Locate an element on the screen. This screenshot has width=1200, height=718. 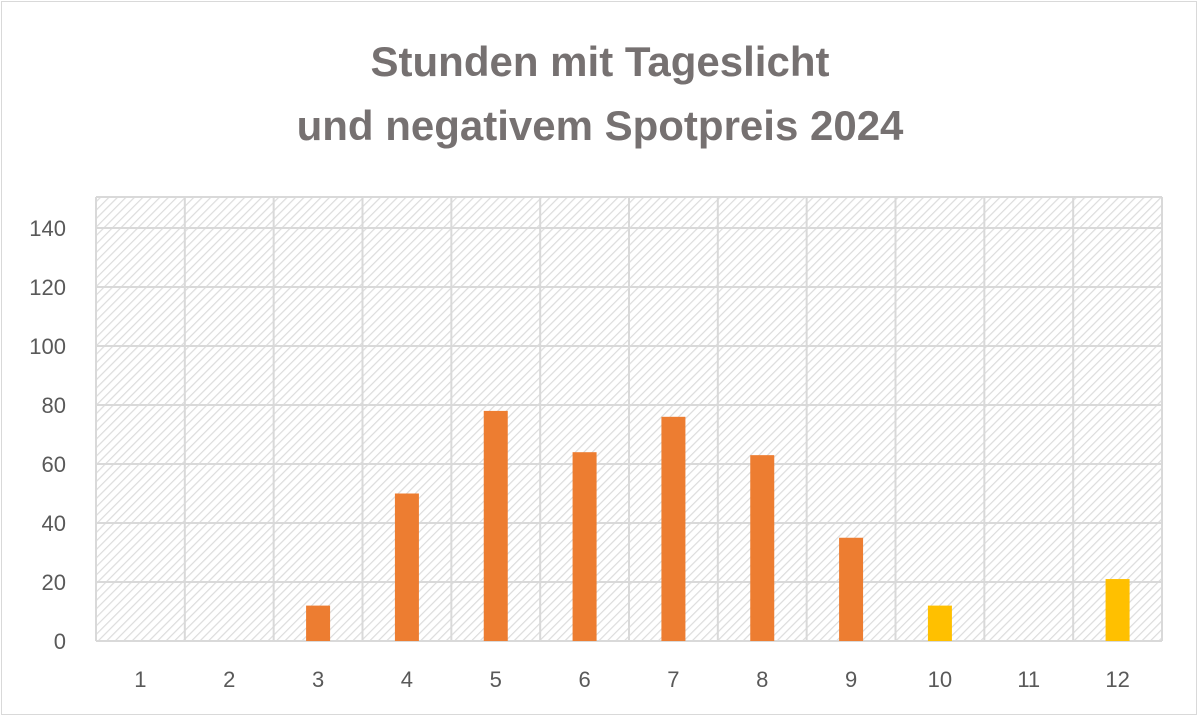
x-tick-label-11: 11 is located at coordinates (1028, 679).